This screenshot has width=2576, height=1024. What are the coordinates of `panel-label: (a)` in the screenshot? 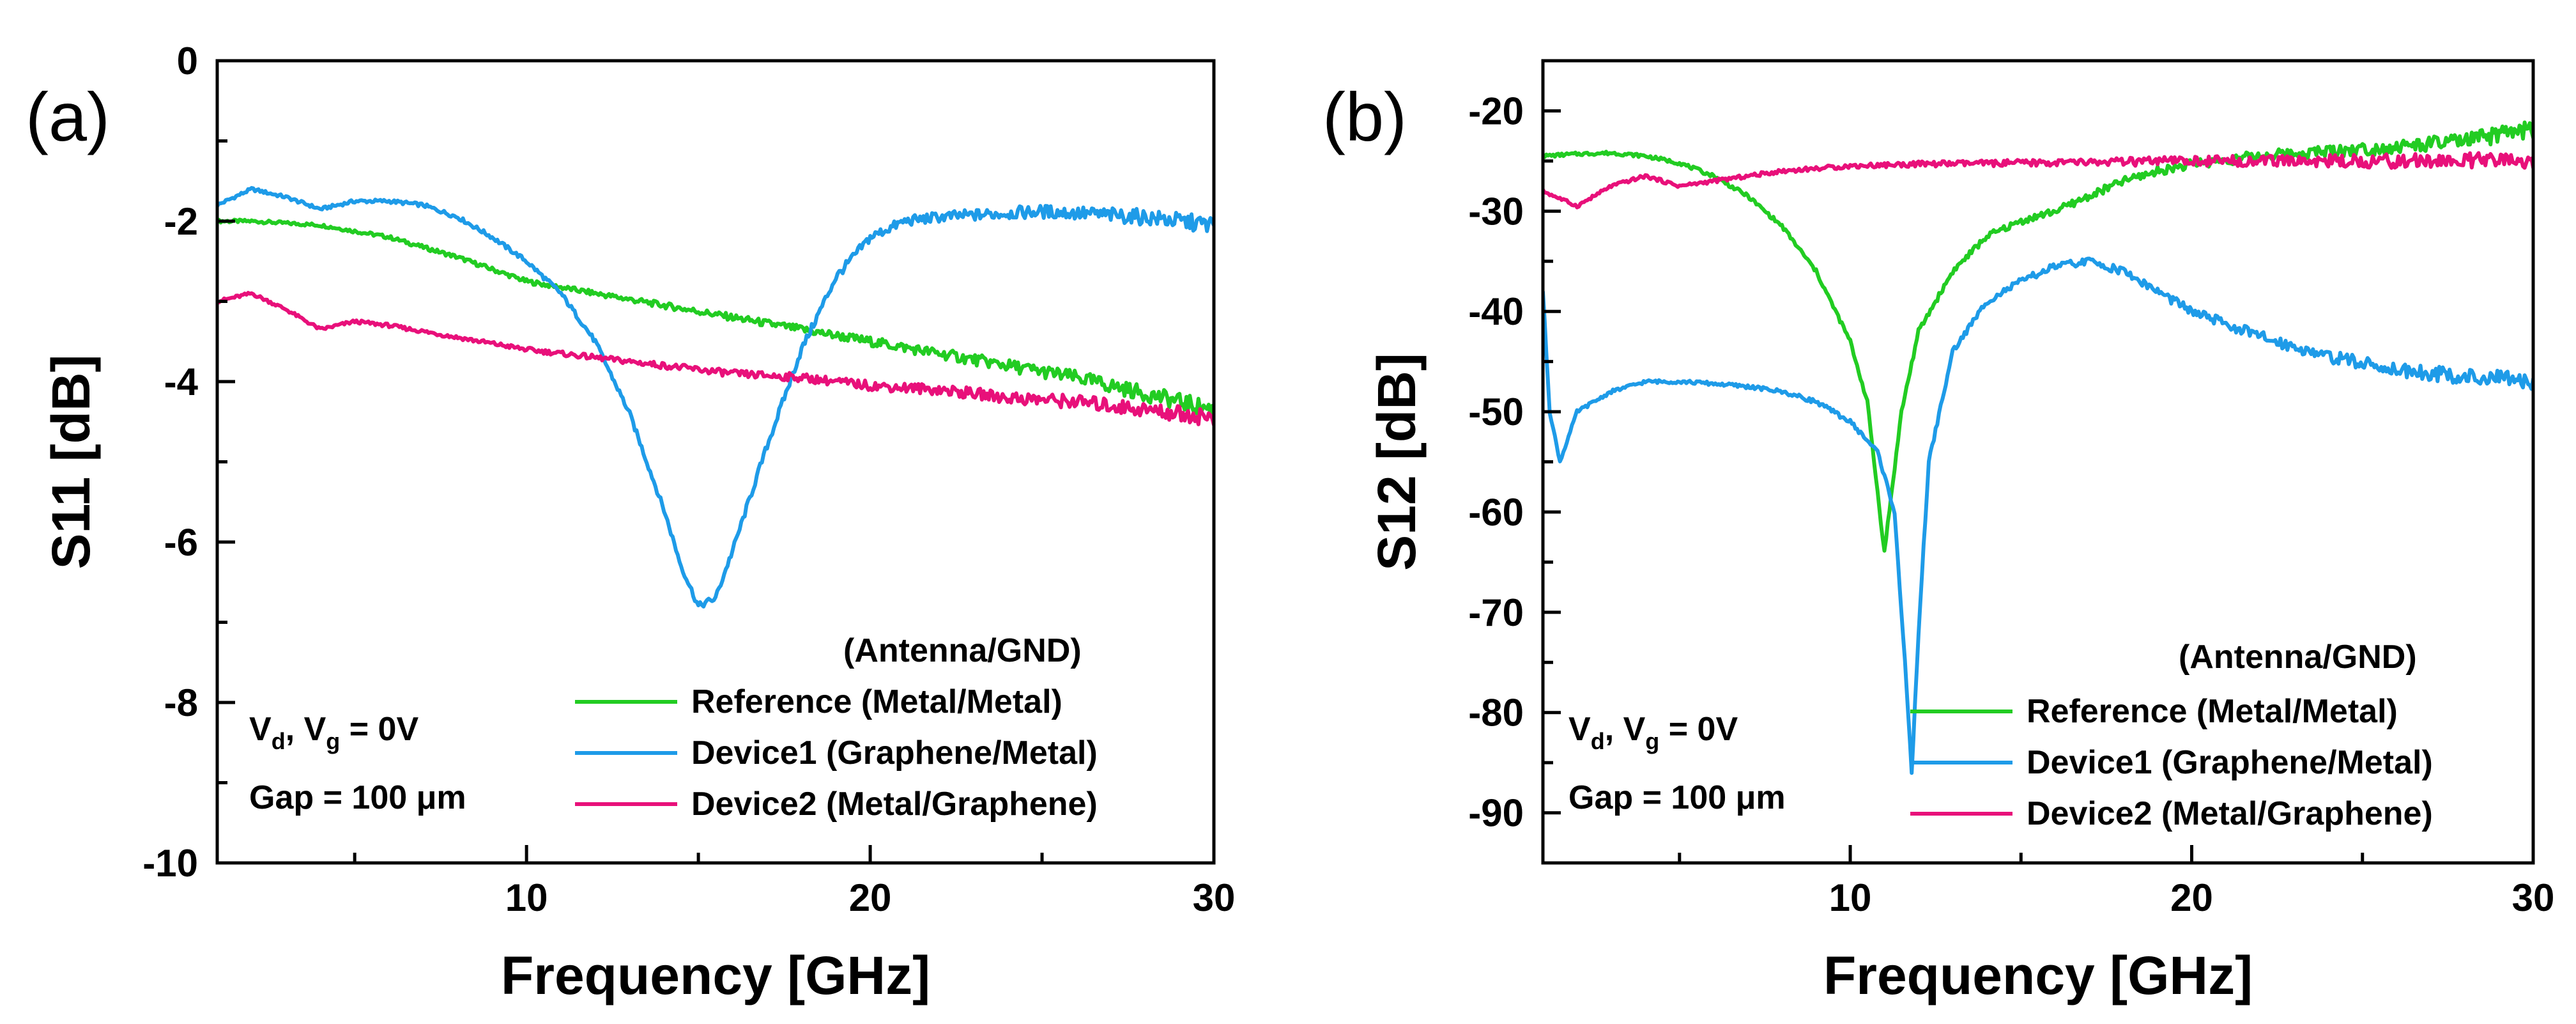 It's located at (68, 116).